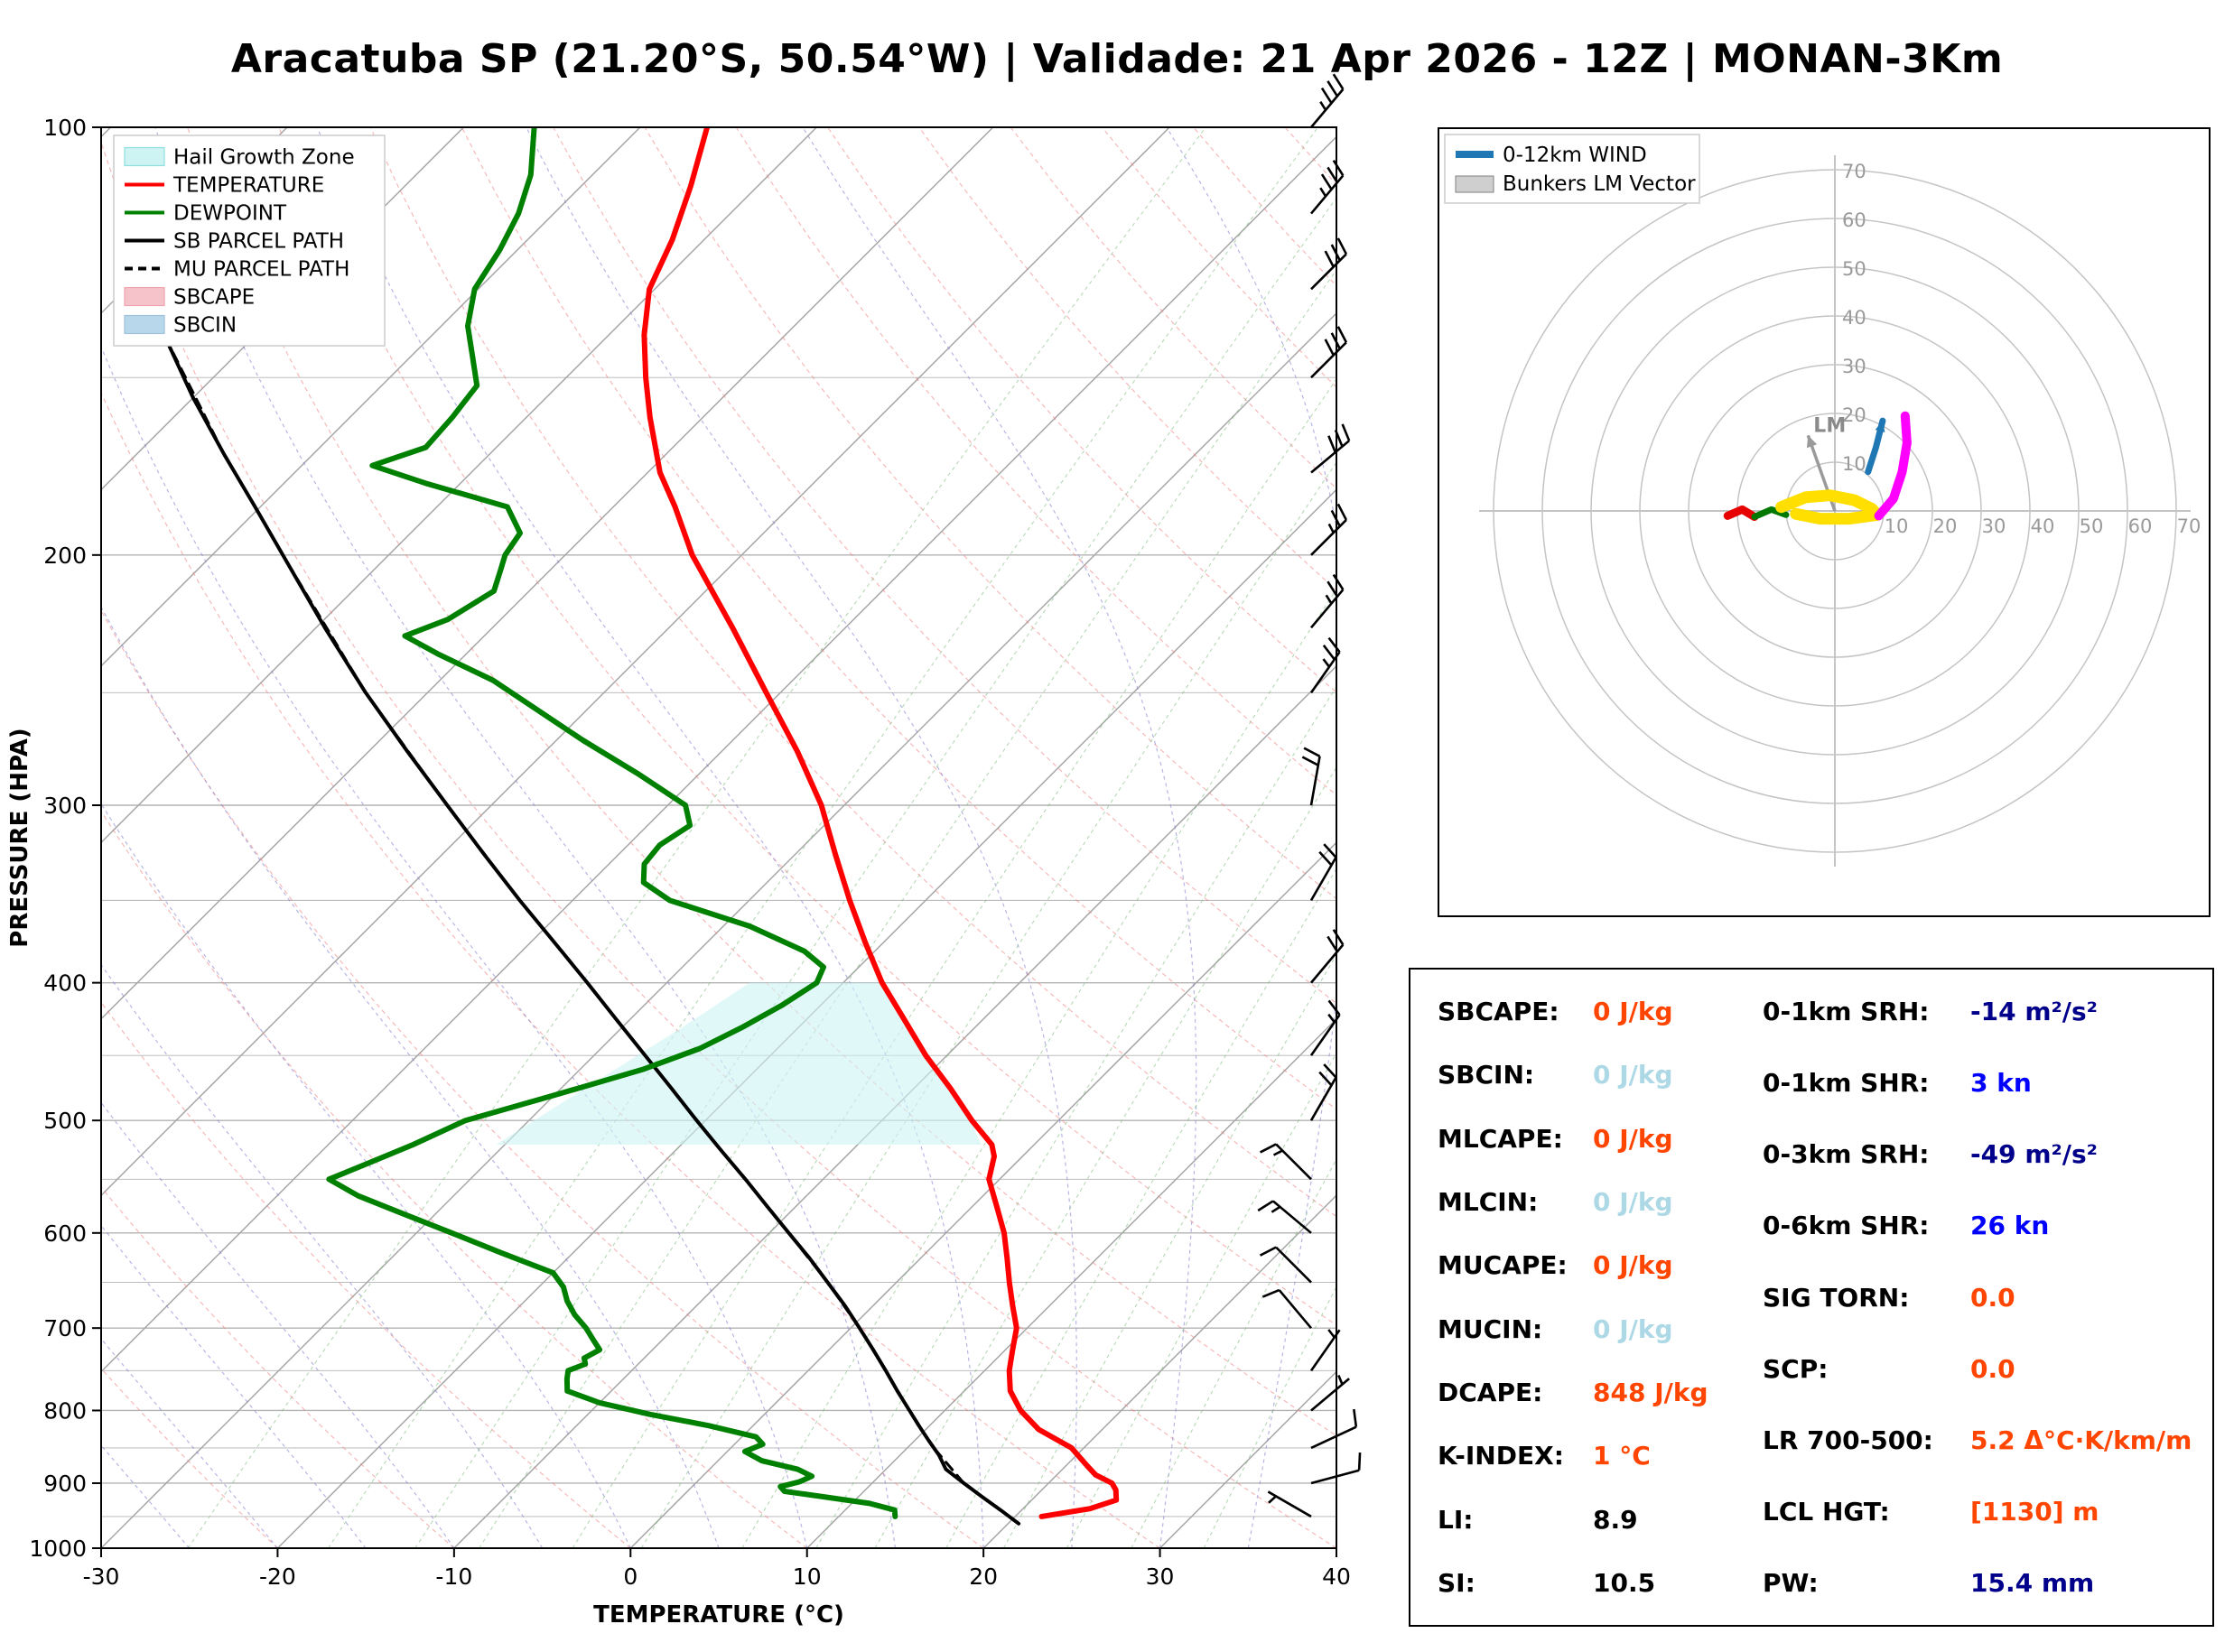 This screenshot has height=1652, width=2234. I want to click on y-axis-label: PRESSURE (HPA), so click(19, 837).